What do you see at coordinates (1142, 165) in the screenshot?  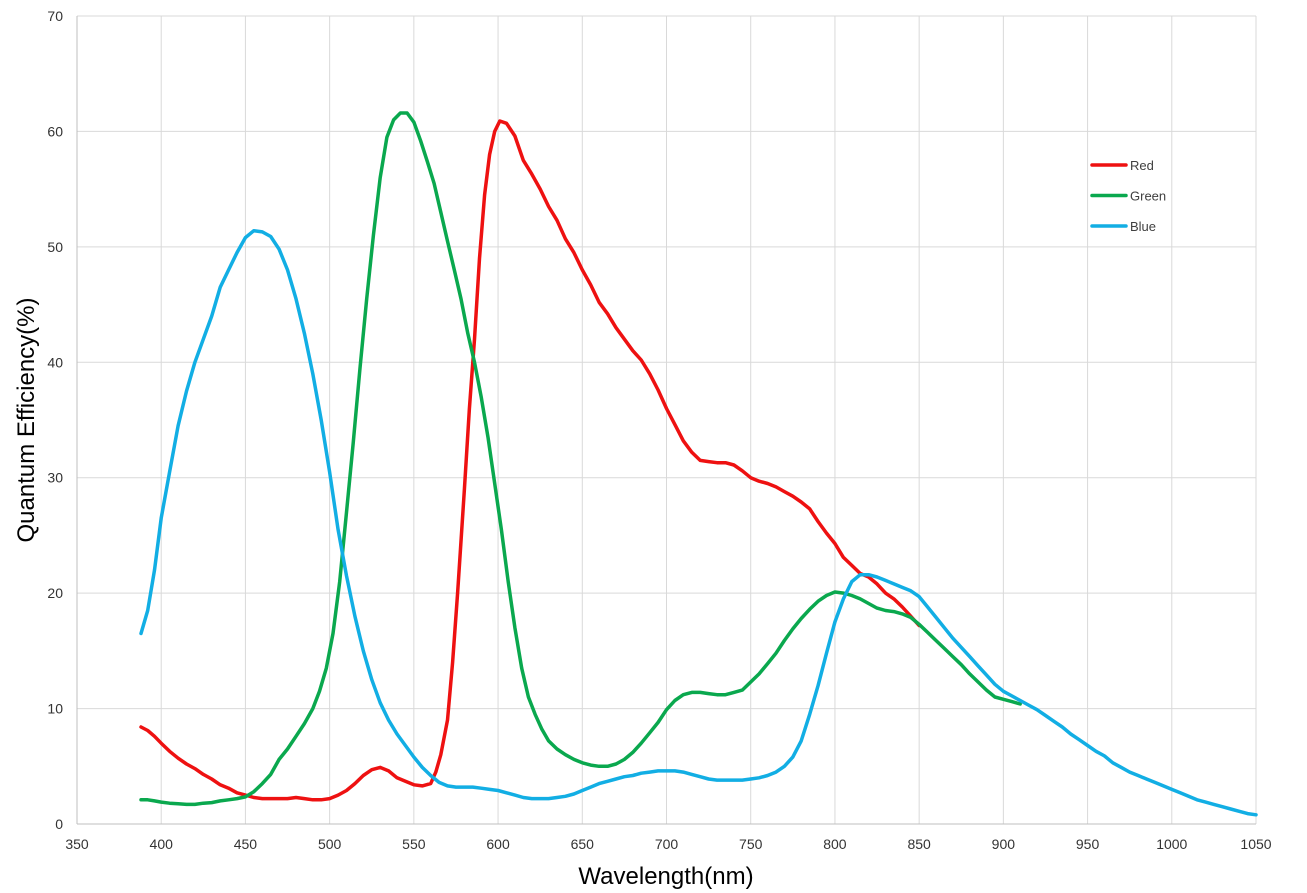 I see `legend-label-red: Red` at bounding box center [1142, 165].